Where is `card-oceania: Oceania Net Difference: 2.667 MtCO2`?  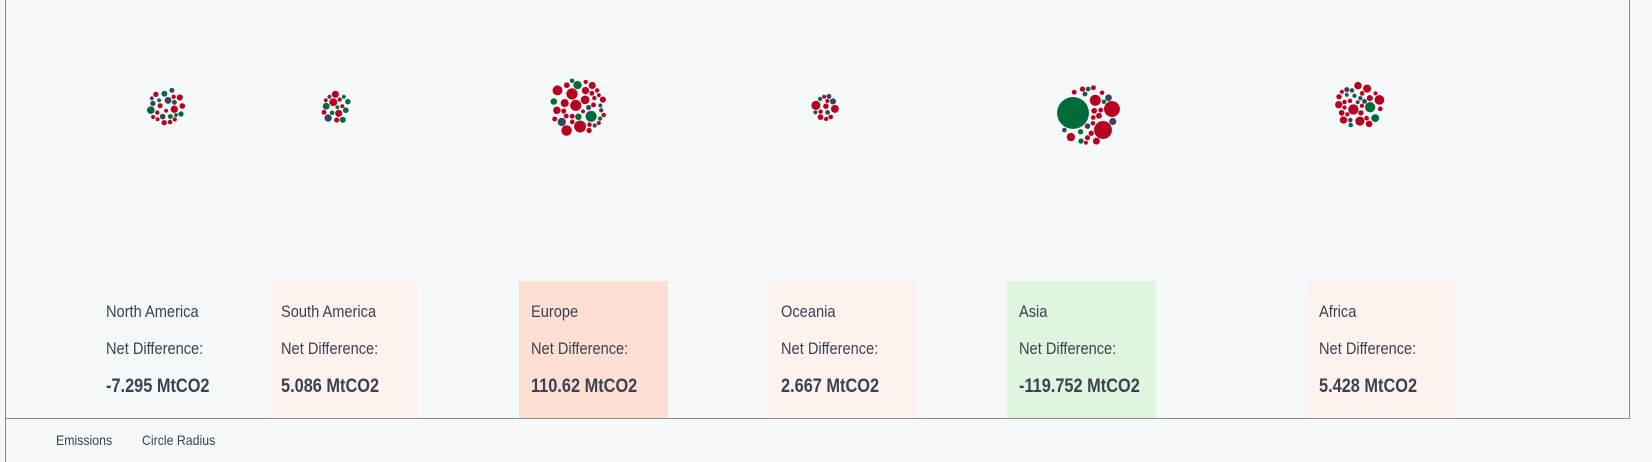 card-oceania: Oceania Net Difference: 2.667 MtCO2 is located at coordinates (843, 349).